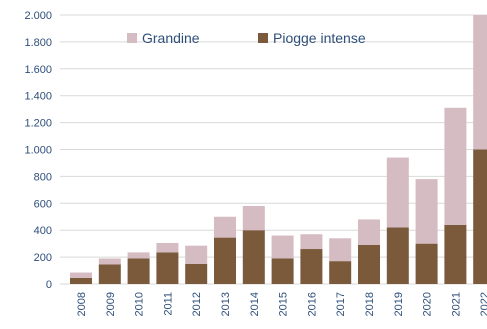  What do you see at coordinates (340, 272) in the screenshot?
I see `bar-piogge-intense-2017` at bounding box center [340, 272].